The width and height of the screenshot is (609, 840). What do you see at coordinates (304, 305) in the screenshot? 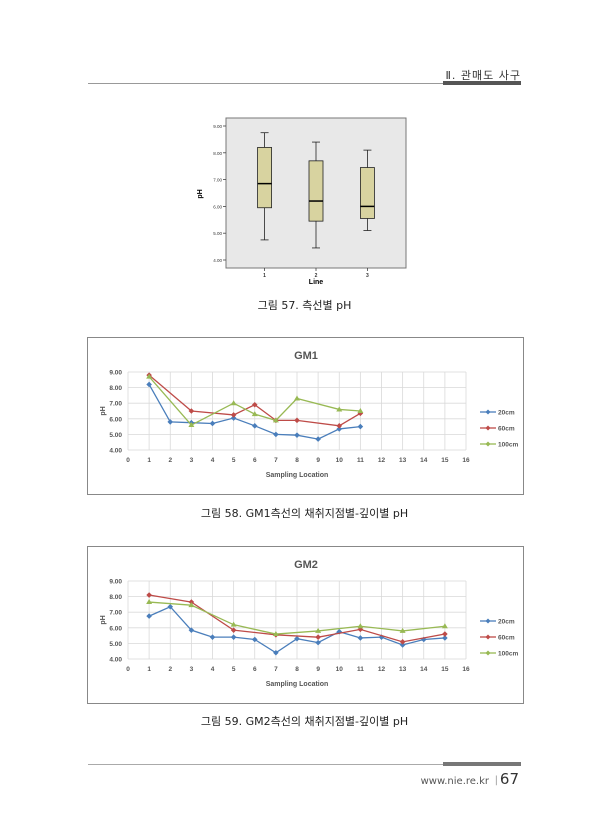
I see `figure-caption-57: 그림 57. 측선별 pH` at bounding box center [304, 305].